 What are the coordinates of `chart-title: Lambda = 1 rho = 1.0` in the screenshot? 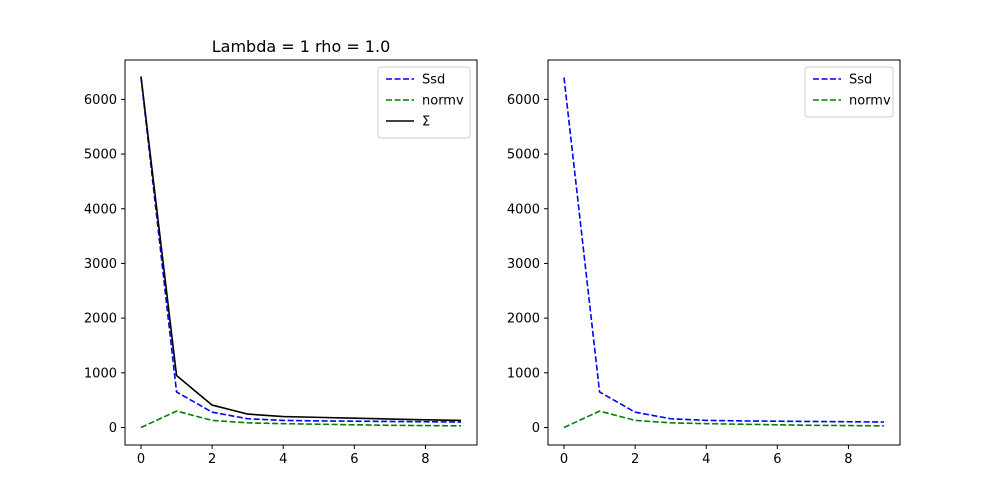 It's located at (301, 46).